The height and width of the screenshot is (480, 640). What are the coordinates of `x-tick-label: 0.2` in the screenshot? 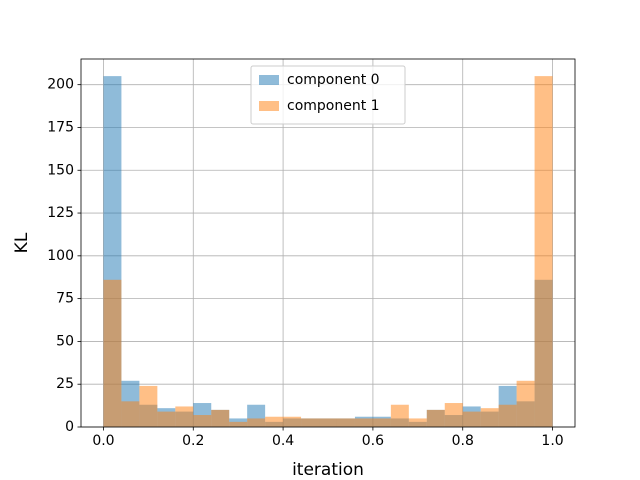 It's located at (193, 441).